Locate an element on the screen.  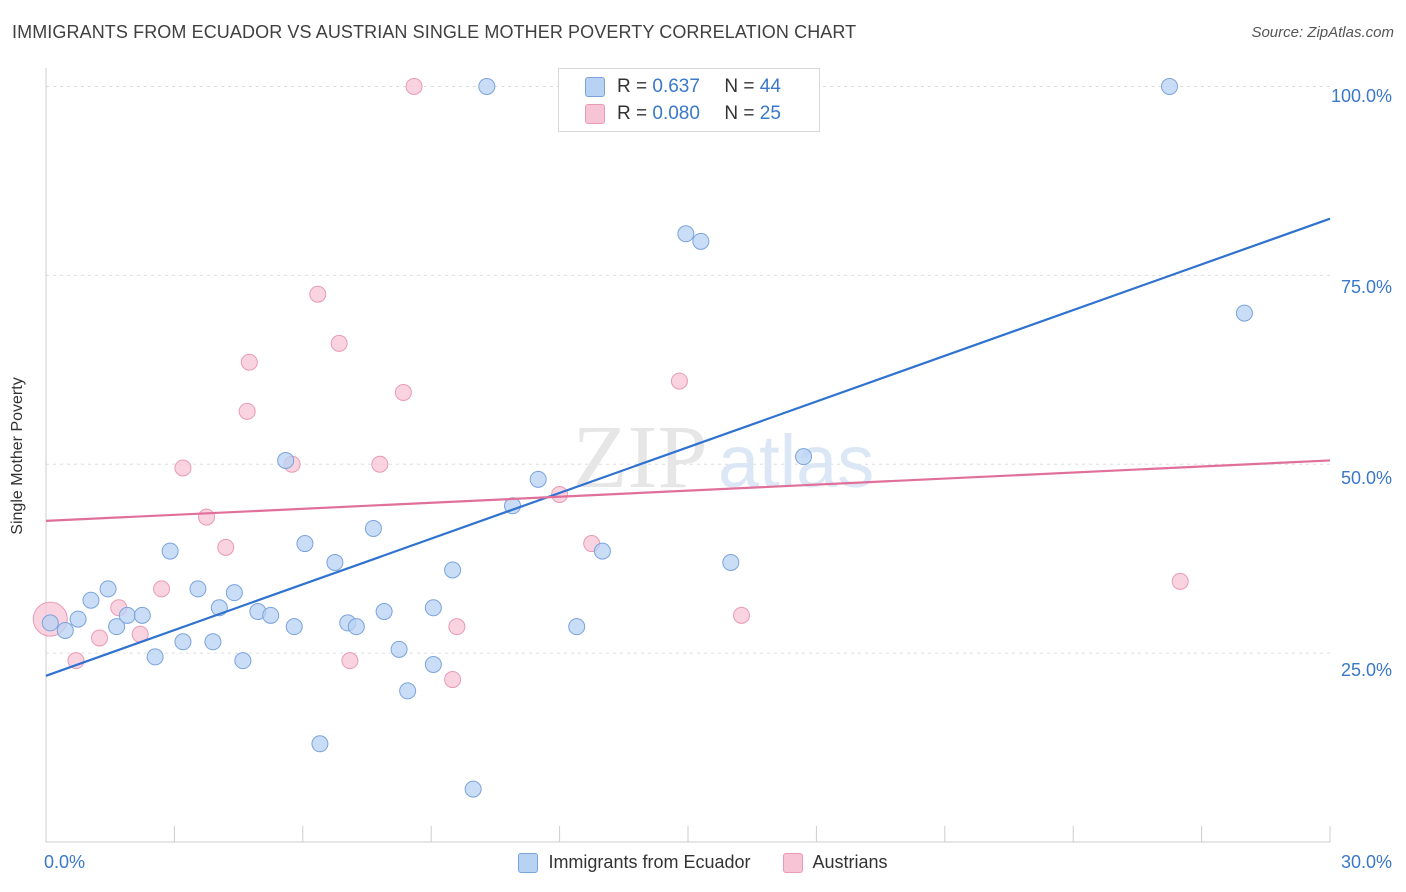
series-swatch-blue is located at coordinates (528, 862).